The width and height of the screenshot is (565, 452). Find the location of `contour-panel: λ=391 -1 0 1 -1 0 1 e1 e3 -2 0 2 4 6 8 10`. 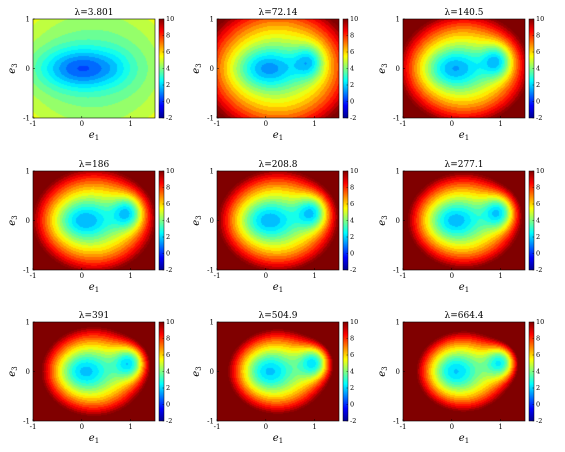

contour-panel: λ=391 -1 0 1 -1 0 1 e1 e3 -2 0 2 4 6 8 10 is located at coordinates (90, 378).